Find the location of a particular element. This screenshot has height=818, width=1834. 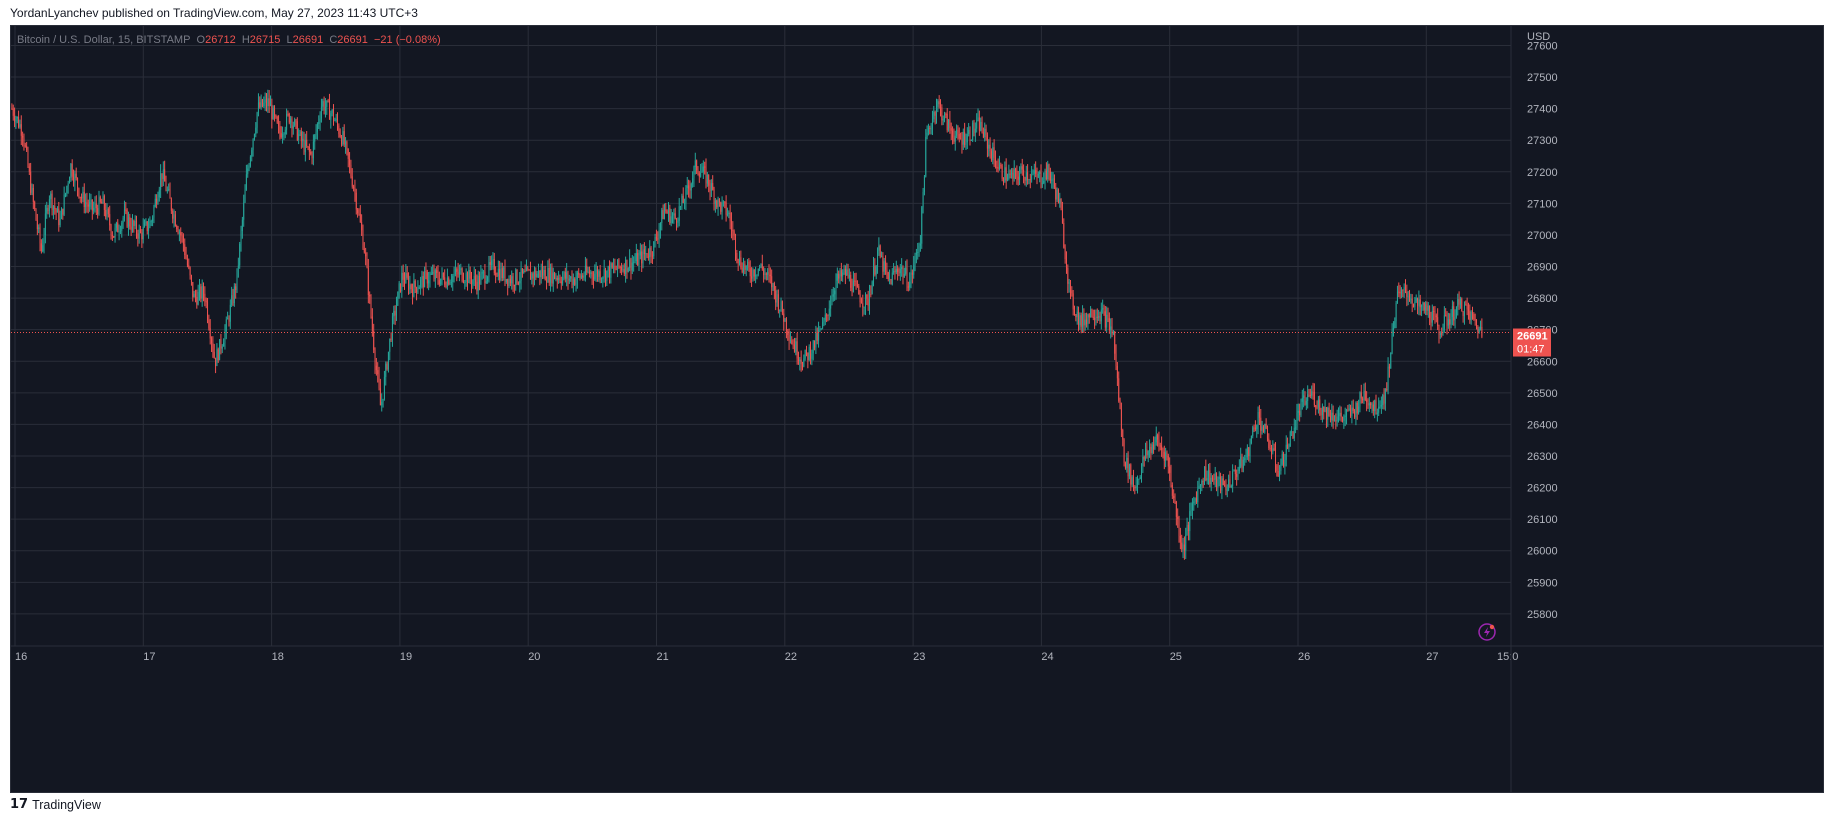

publisher-name: YordanLyanchev is located at coordinates (54, 13).